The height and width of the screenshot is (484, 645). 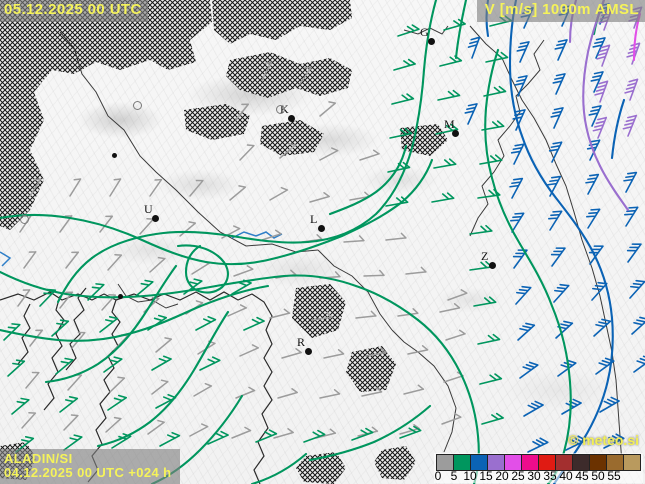 I want to click on color-scale-tick: 55, so click(x=614, y=476).